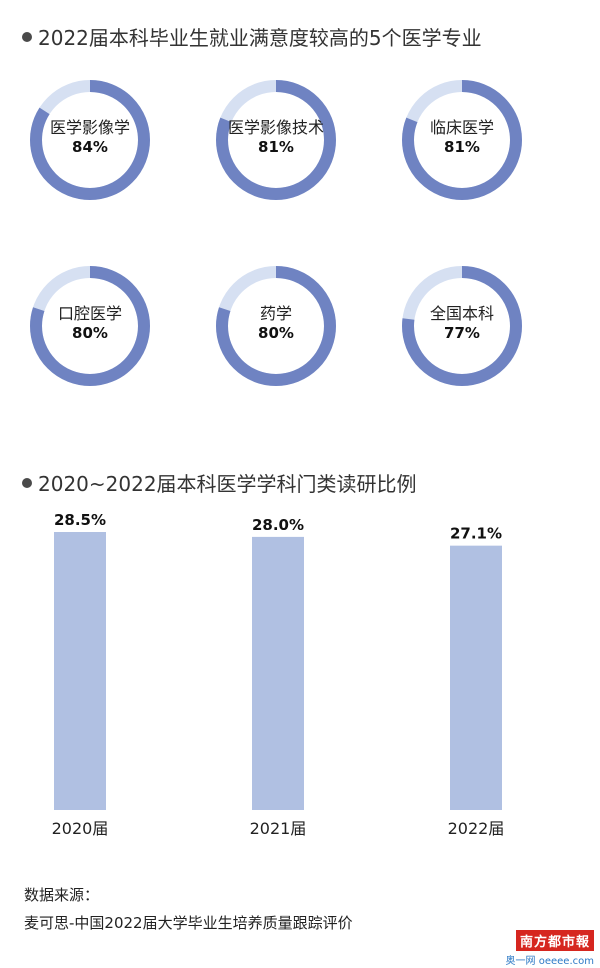 The image size is (600, 968). I want to click on bar-category-label: 2022届, so click(476, 828).